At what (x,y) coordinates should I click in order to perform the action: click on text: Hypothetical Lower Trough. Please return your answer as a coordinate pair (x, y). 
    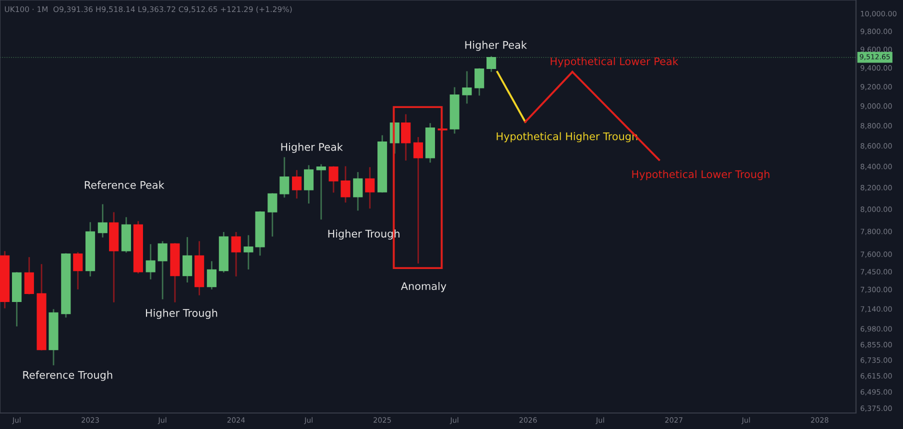
    Looking at the image, I should click on (701, 175).